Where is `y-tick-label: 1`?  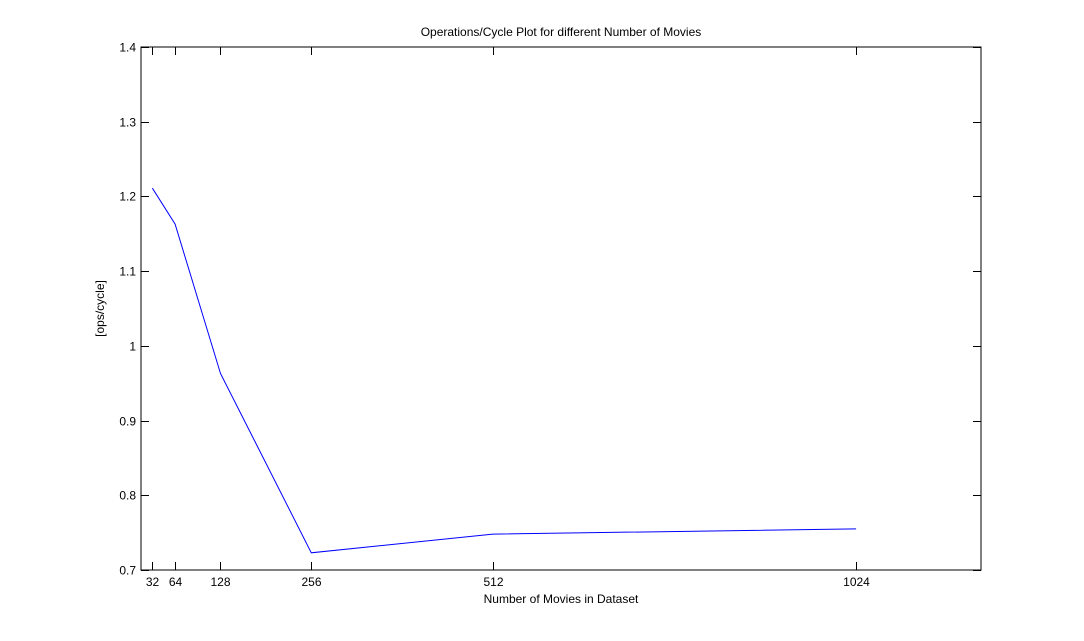
y-tick-label: 1 is located at coordinates (132, 347).